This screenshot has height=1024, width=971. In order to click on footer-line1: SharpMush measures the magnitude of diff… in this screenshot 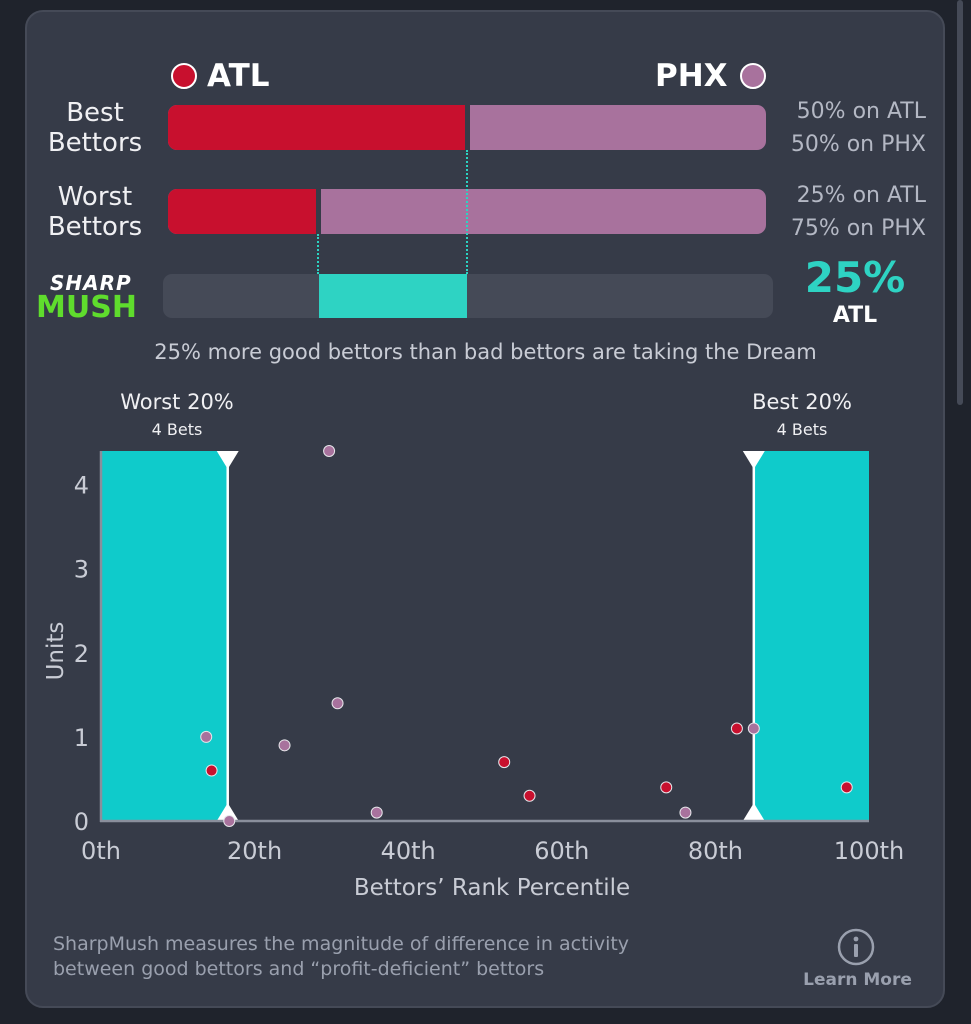, I will do `click(341, 944)`.